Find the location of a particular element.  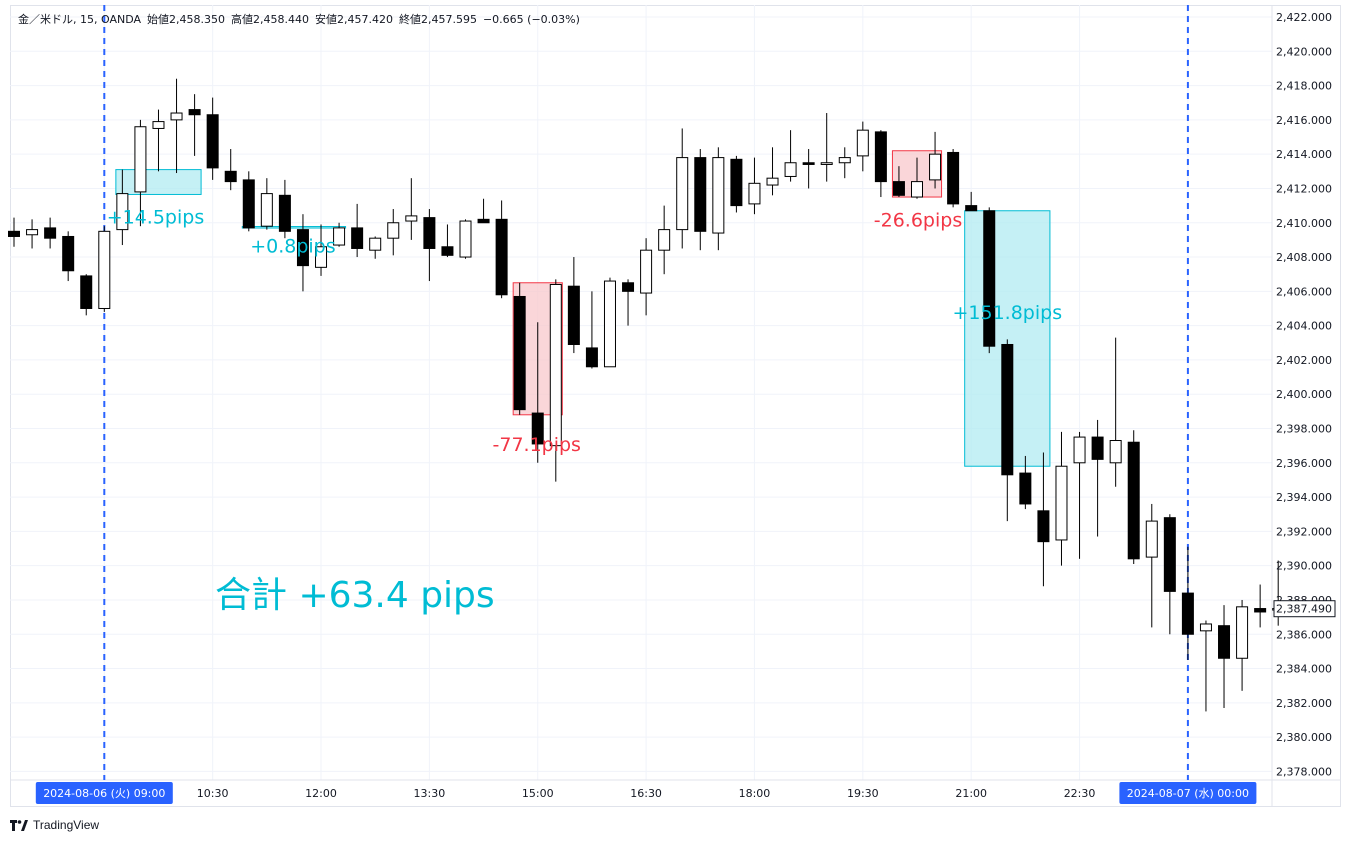

total-result-label: 合計 +63.4 pips is located at coordinates (355, 595).